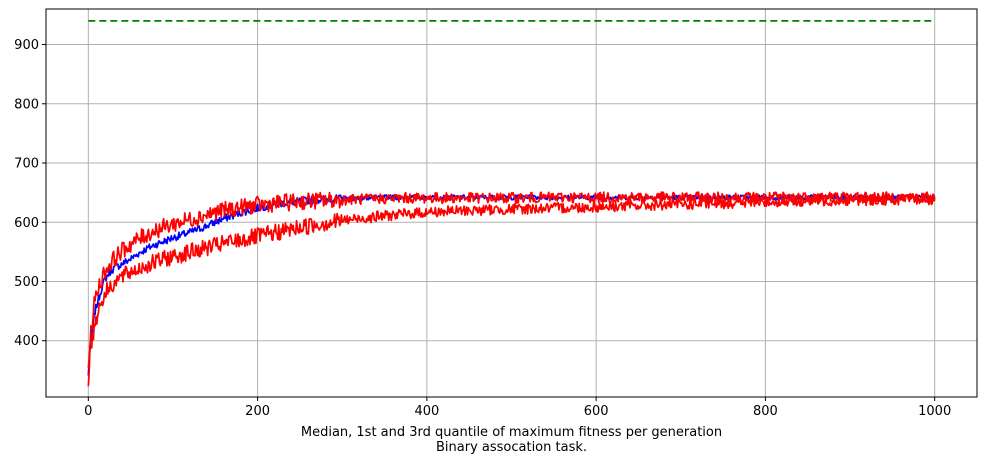 This screenshot has height=464, width=986. Describe the element at coordinates (26, 45) in the screenshot. I see `y-tick-label: 900` at that location.